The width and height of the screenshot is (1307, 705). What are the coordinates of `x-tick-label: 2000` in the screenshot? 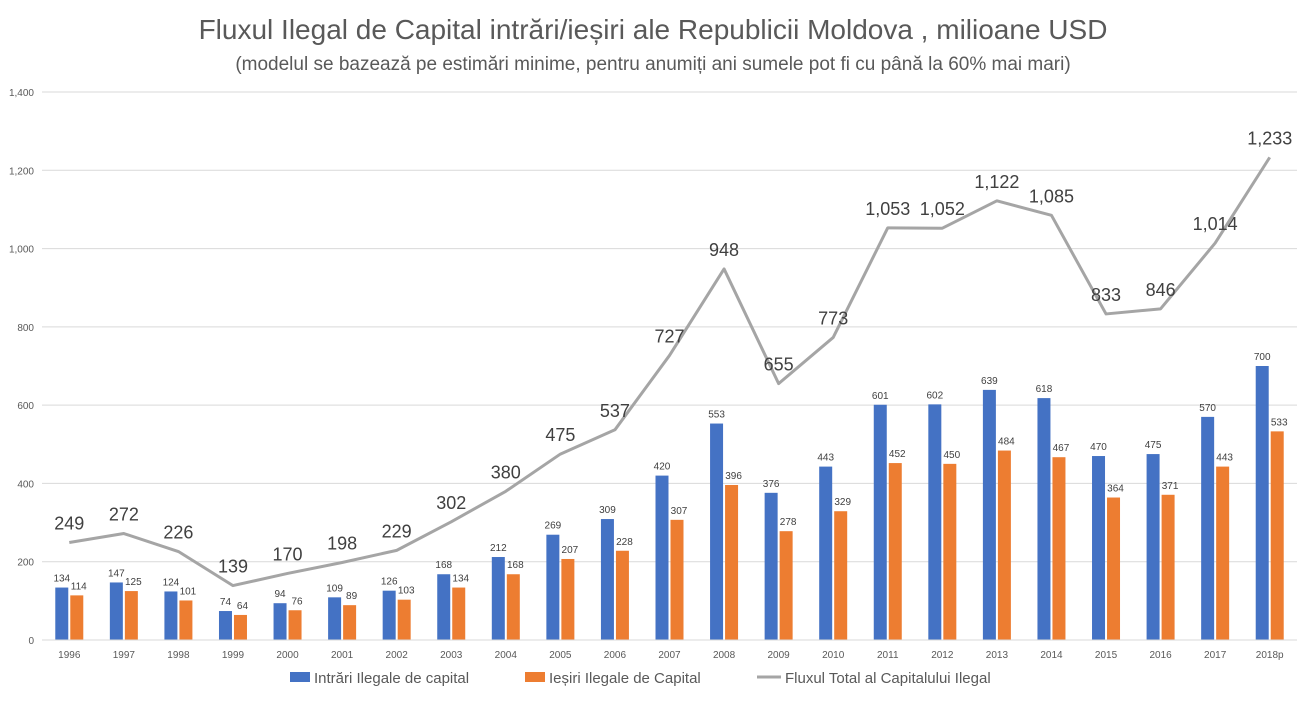 It's located at (287, 655).